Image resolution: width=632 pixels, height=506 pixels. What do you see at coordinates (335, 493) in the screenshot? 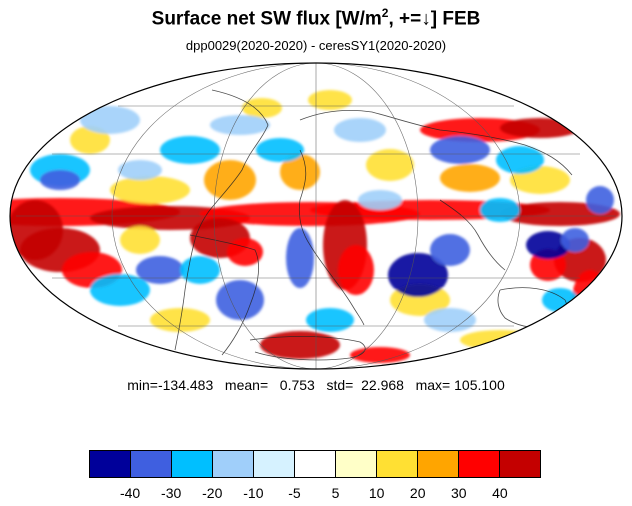
I see `colorbar-tick-label: 5` at bounding box center [335, 493].